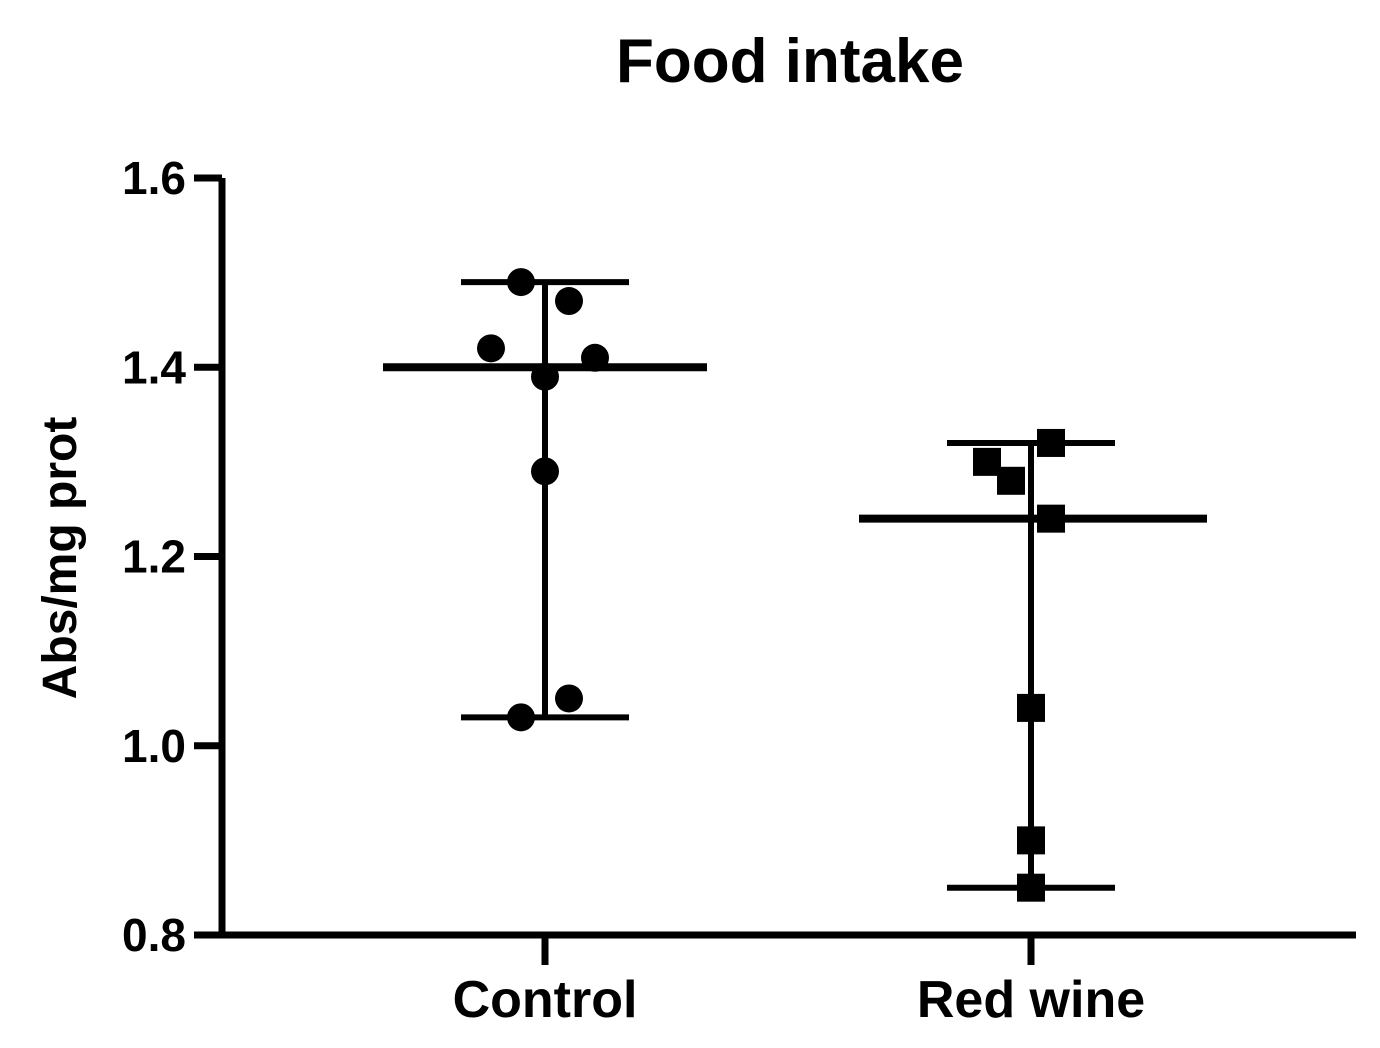 The width and height of the screenshot is (1380, 1048). What do you see at coordinates (1033, 665) in the screenshot?
I see `group-red-wine` at bounding box center [1033, 665].